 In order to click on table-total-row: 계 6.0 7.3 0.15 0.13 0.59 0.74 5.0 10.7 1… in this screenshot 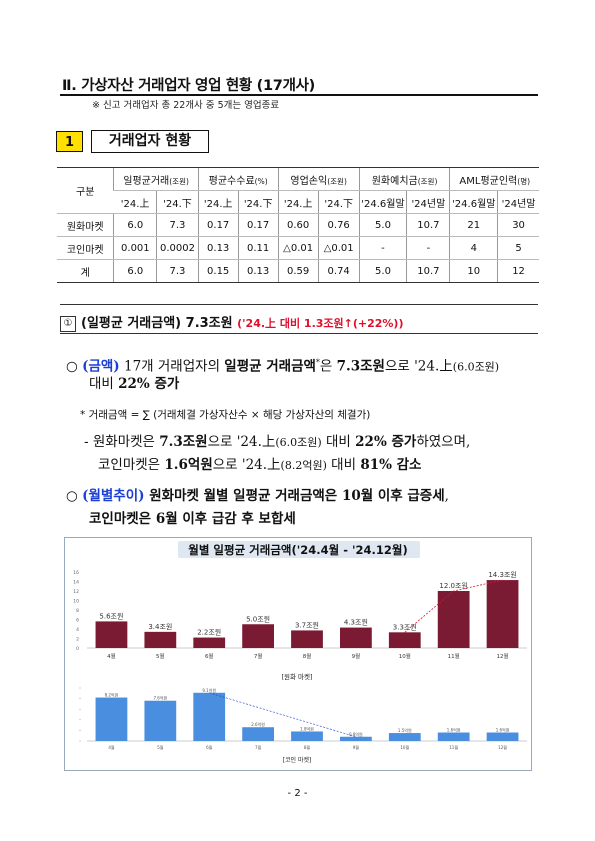, I will do `click(298, 271)`.